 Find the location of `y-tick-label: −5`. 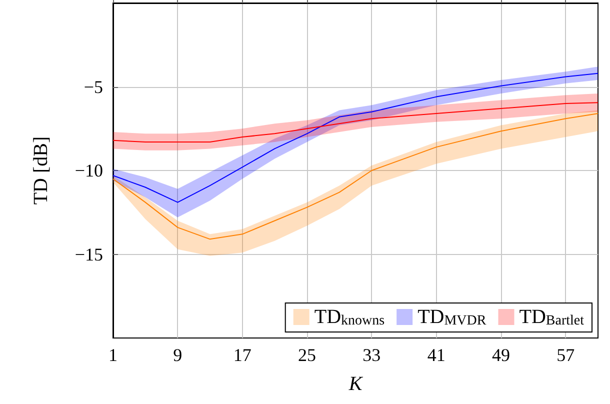

y-tick-label: −5 is located at coordinates (93, 86).